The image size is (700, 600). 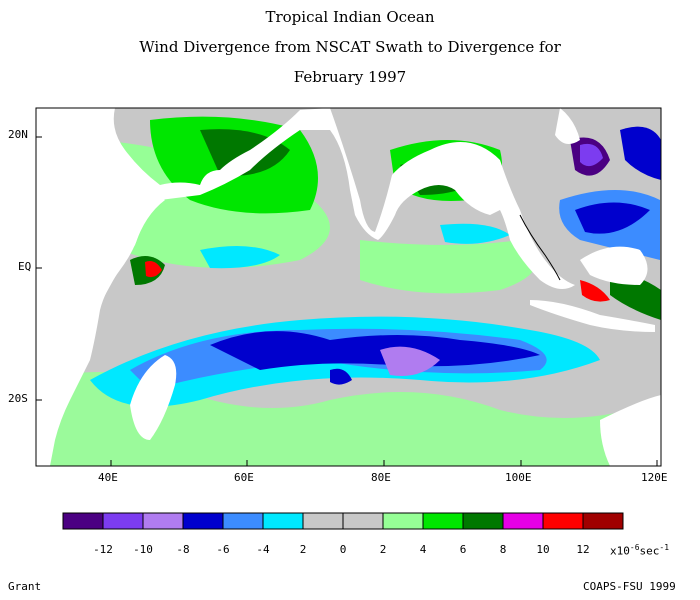 I want to click on lat-label-20n: 20N, so click(x=18, y=134).